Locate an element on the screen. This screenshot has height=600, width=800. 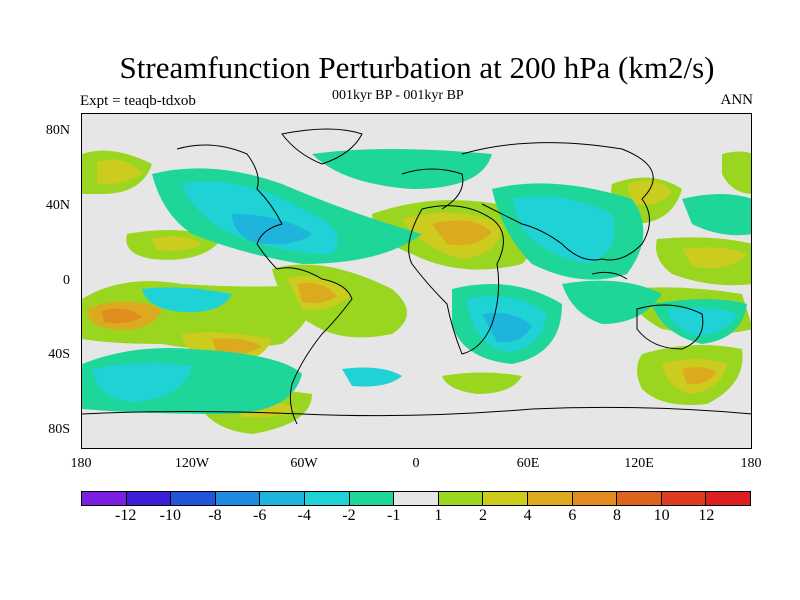
colorbar-tick-label: -6 is located at coordinates (259, 515).